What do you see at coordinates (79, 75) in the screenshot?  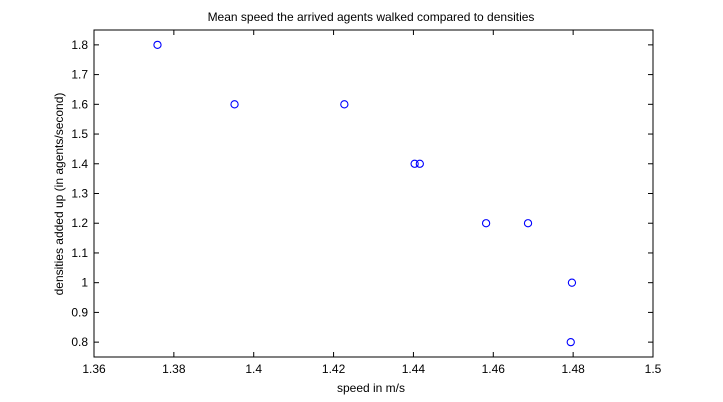 I see `y-tick-label: 1.7` at bounding box center [79, 75].